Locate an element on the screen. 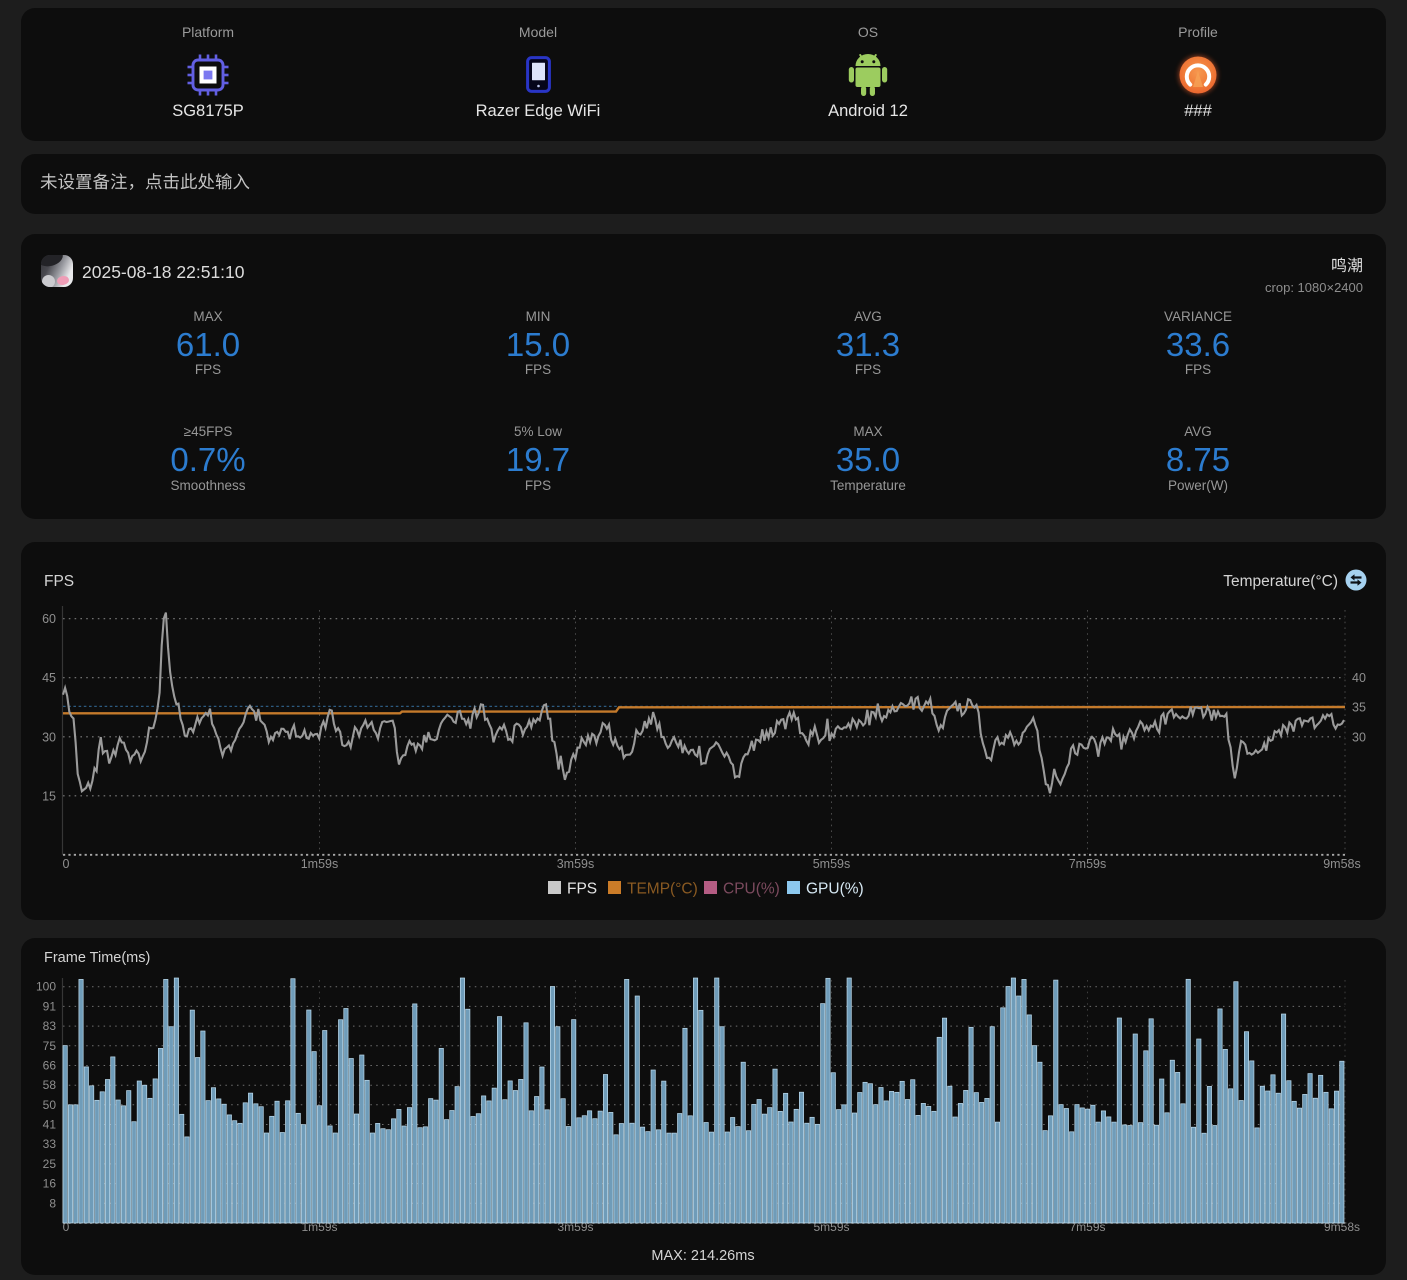 This screenshot has width=1407, height=1280. svg-text: 33 is located at coordinates (50, 1144).